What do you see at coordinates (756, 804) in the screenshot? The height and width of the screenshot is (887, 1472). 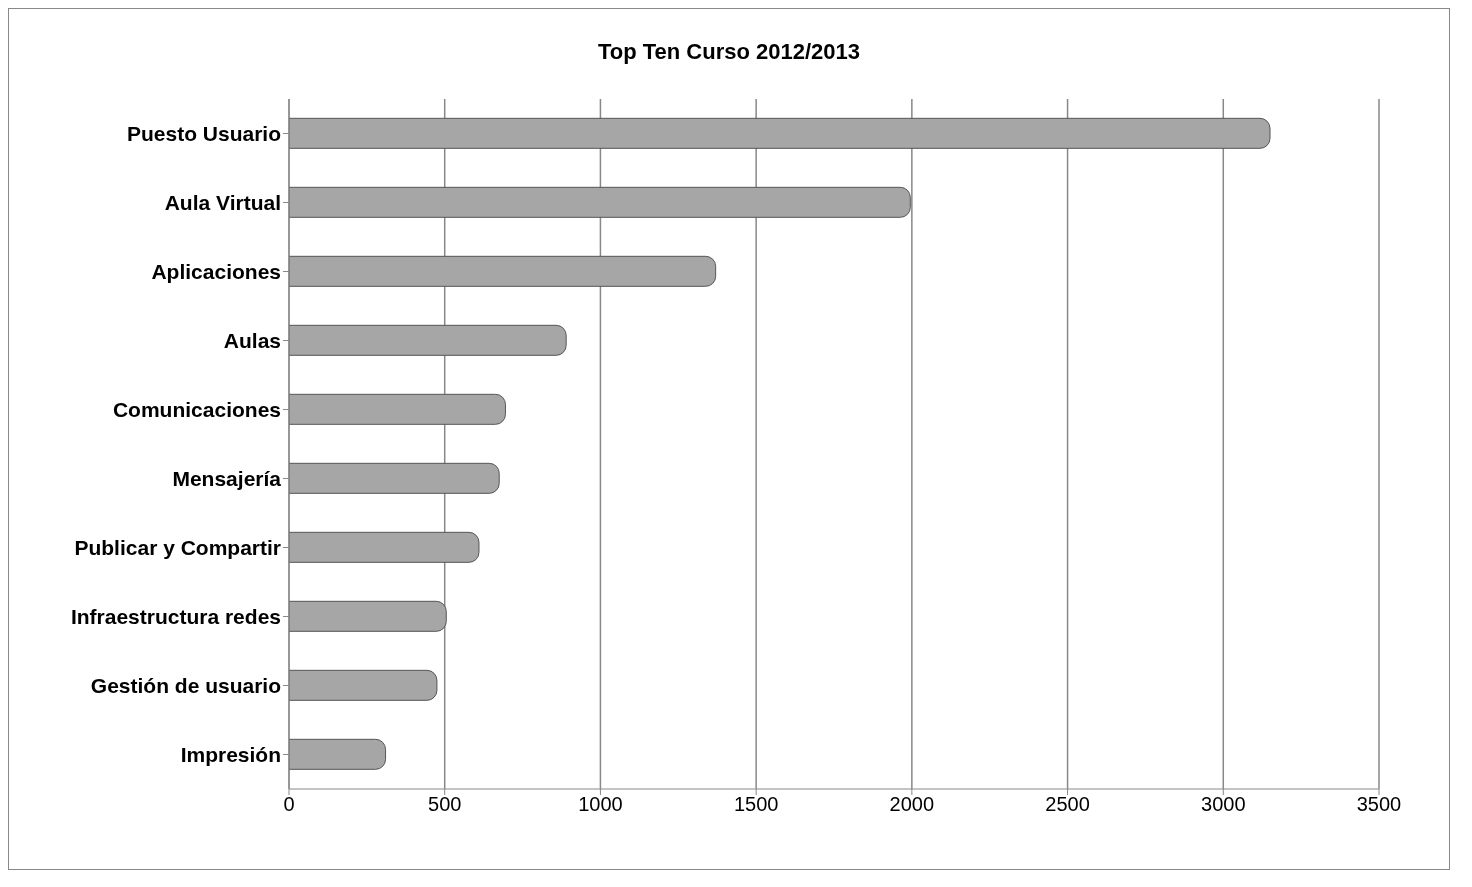 I see `x-tick-label: 1500` at bounding box center [756, 804].